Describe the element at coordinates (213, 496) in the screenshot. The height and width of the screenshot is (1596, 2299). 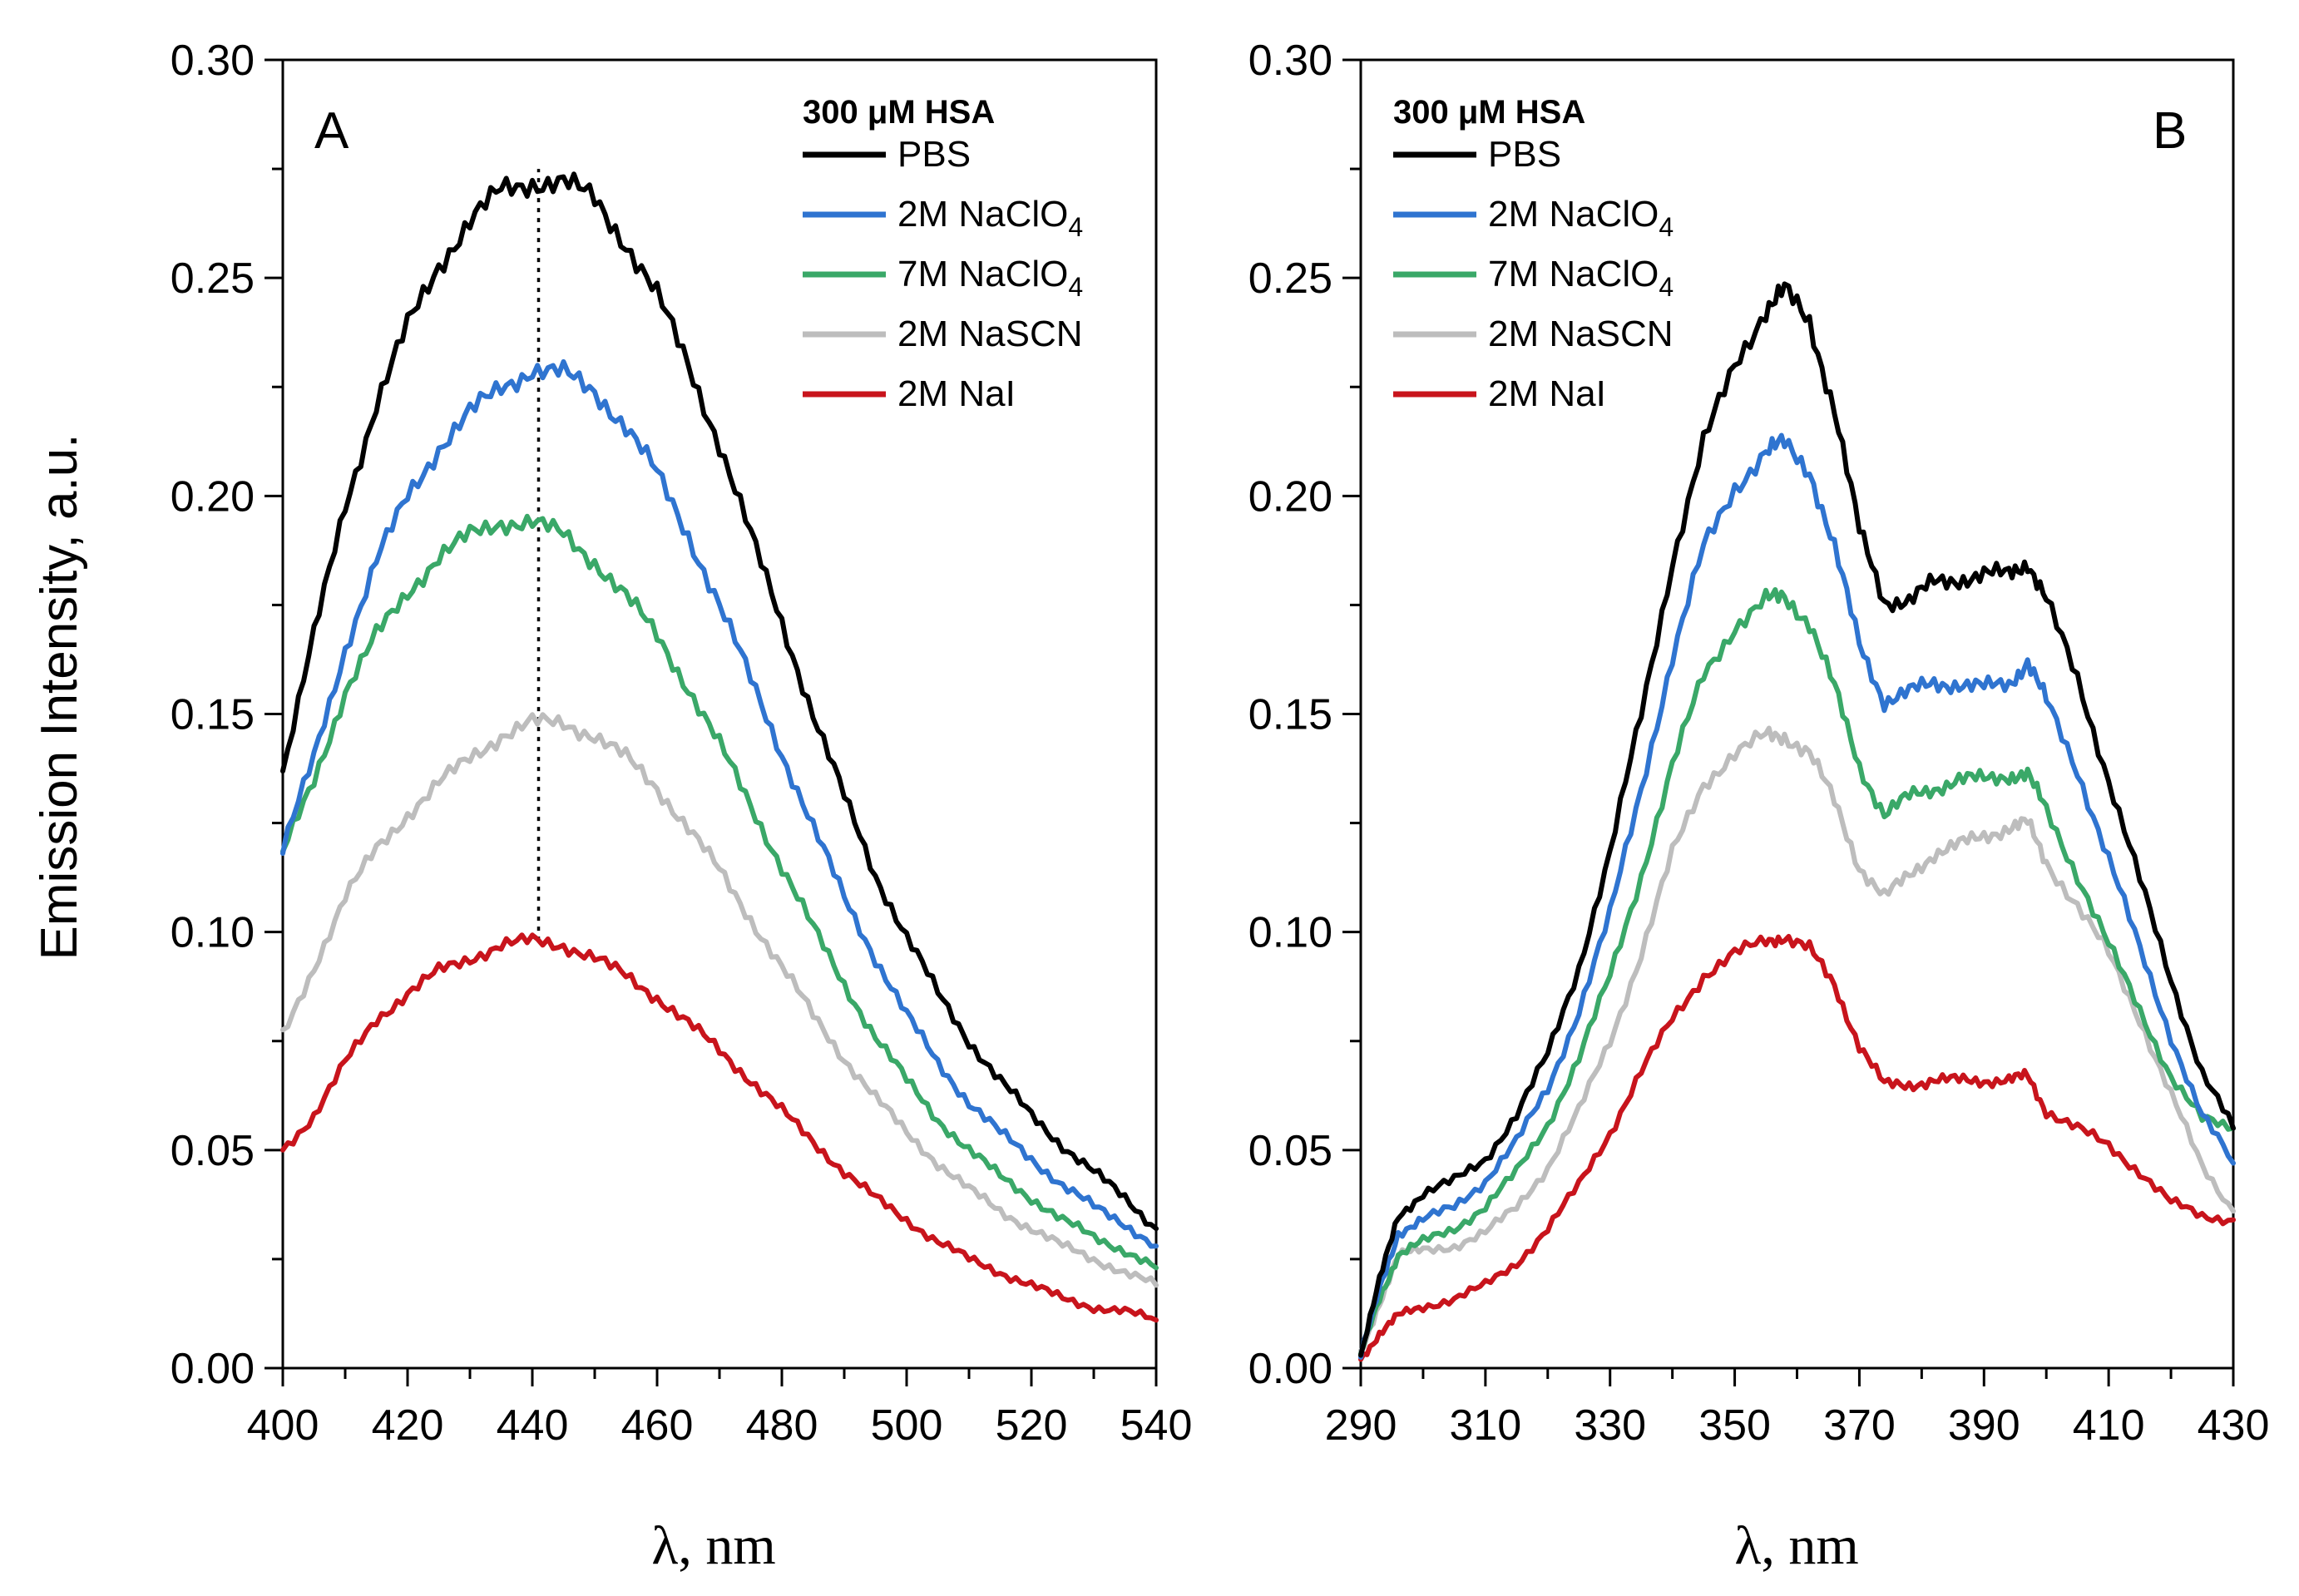
I see `panel-a-y-tick-label: 0.20` at that location.